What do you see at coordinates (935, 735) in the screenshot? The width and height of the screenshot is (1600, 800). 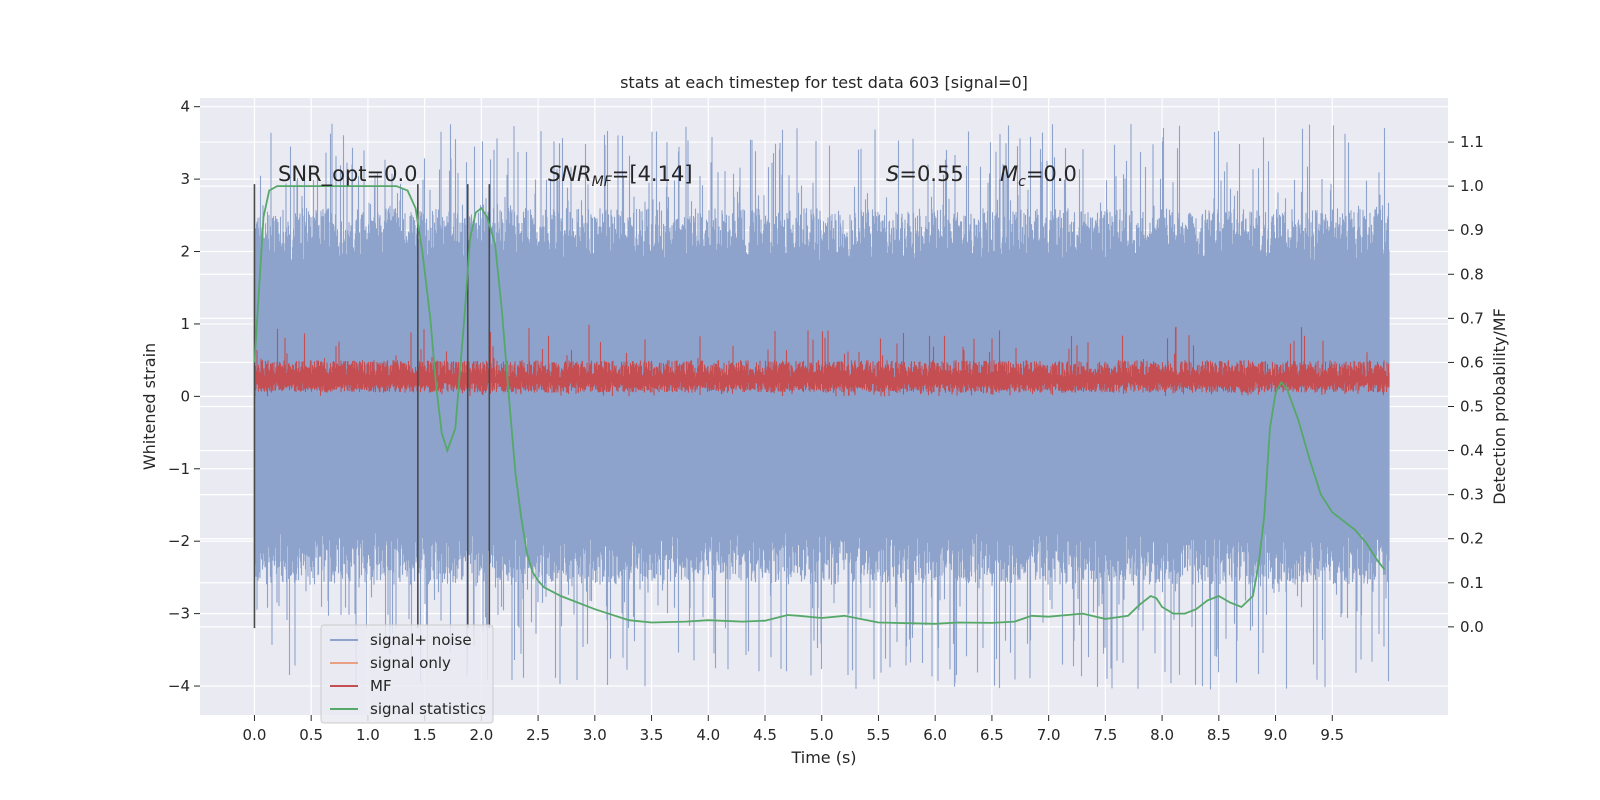 I see `x-tick-label: 6.0` at bounding box center [935, 735].